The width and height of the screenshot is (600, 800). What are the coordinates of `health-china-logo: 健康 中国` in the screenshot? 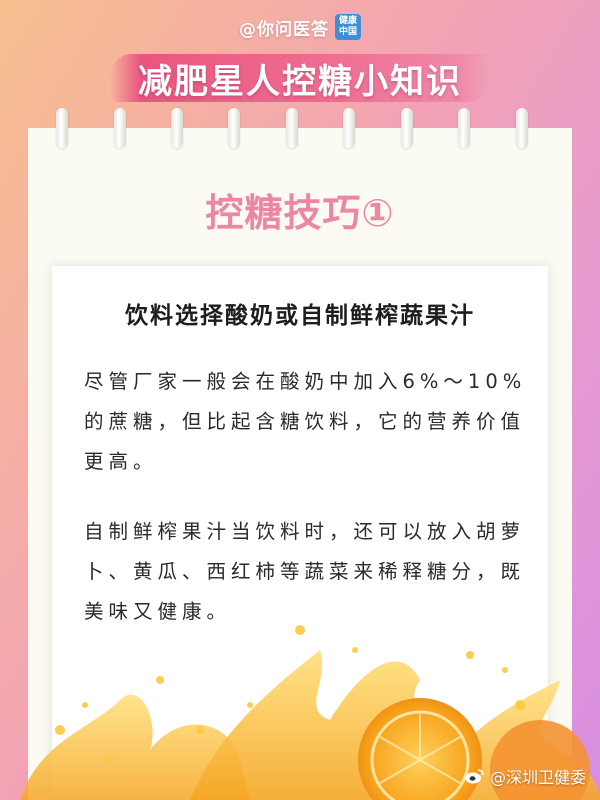 It's located at (348, 27).